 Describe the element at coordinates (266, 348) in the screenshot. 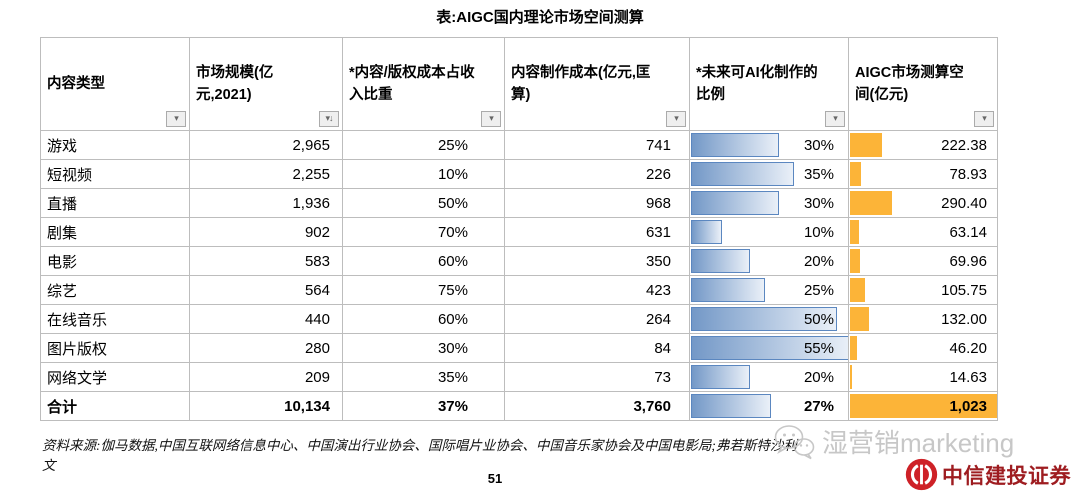

I see `market-size-cell: 280` at that location.